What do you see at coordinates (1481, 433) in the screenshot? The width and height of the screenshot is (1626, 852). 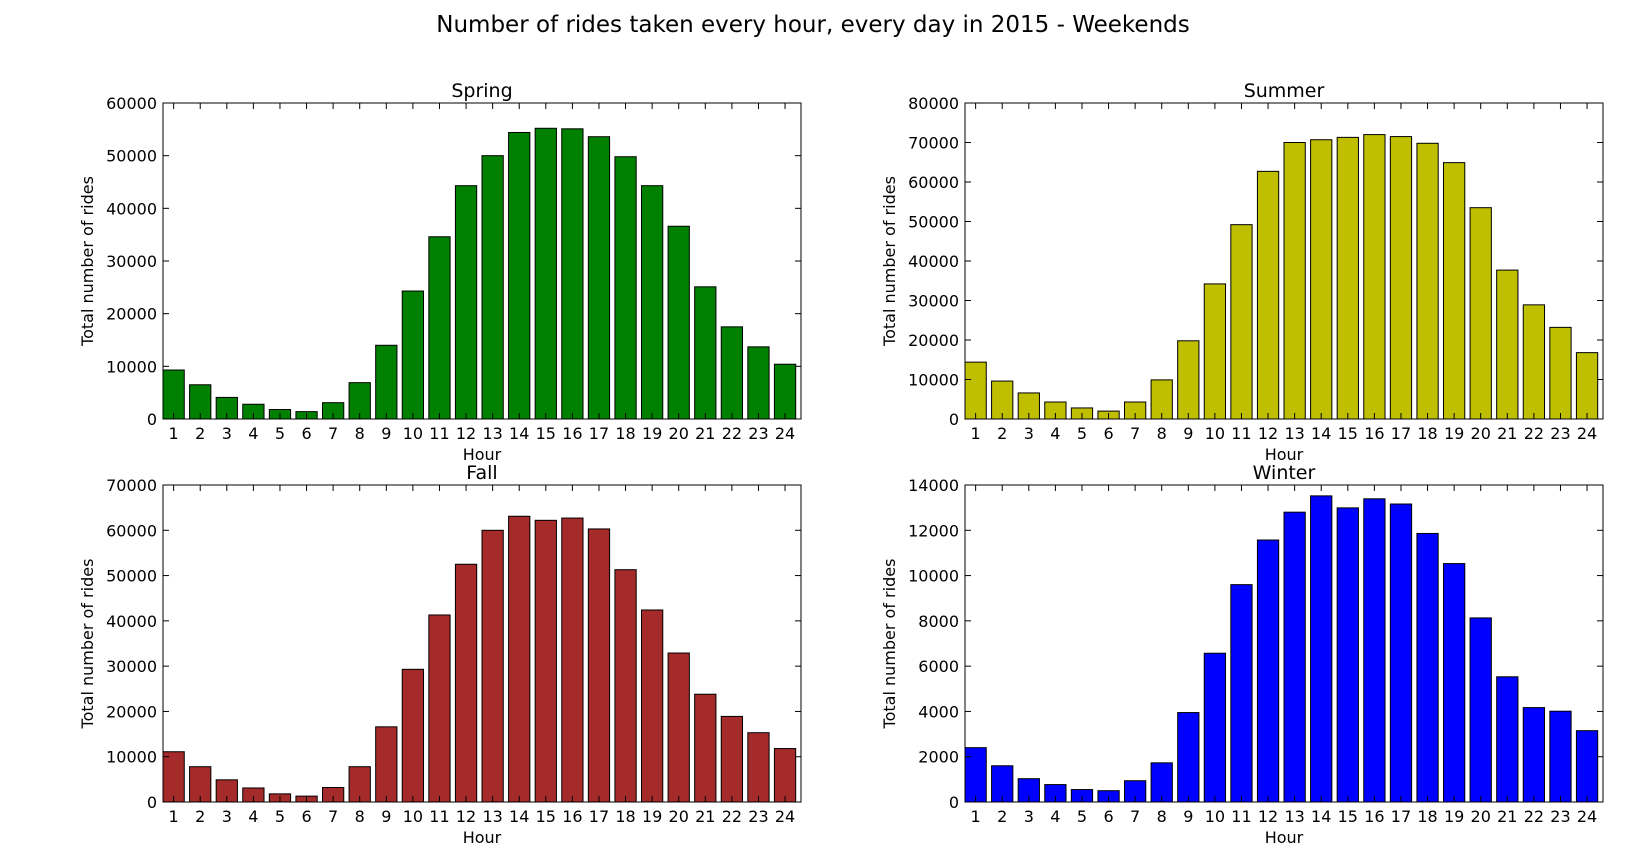 I see `x-tick-label: 20` at bounding box center [1481, 433].